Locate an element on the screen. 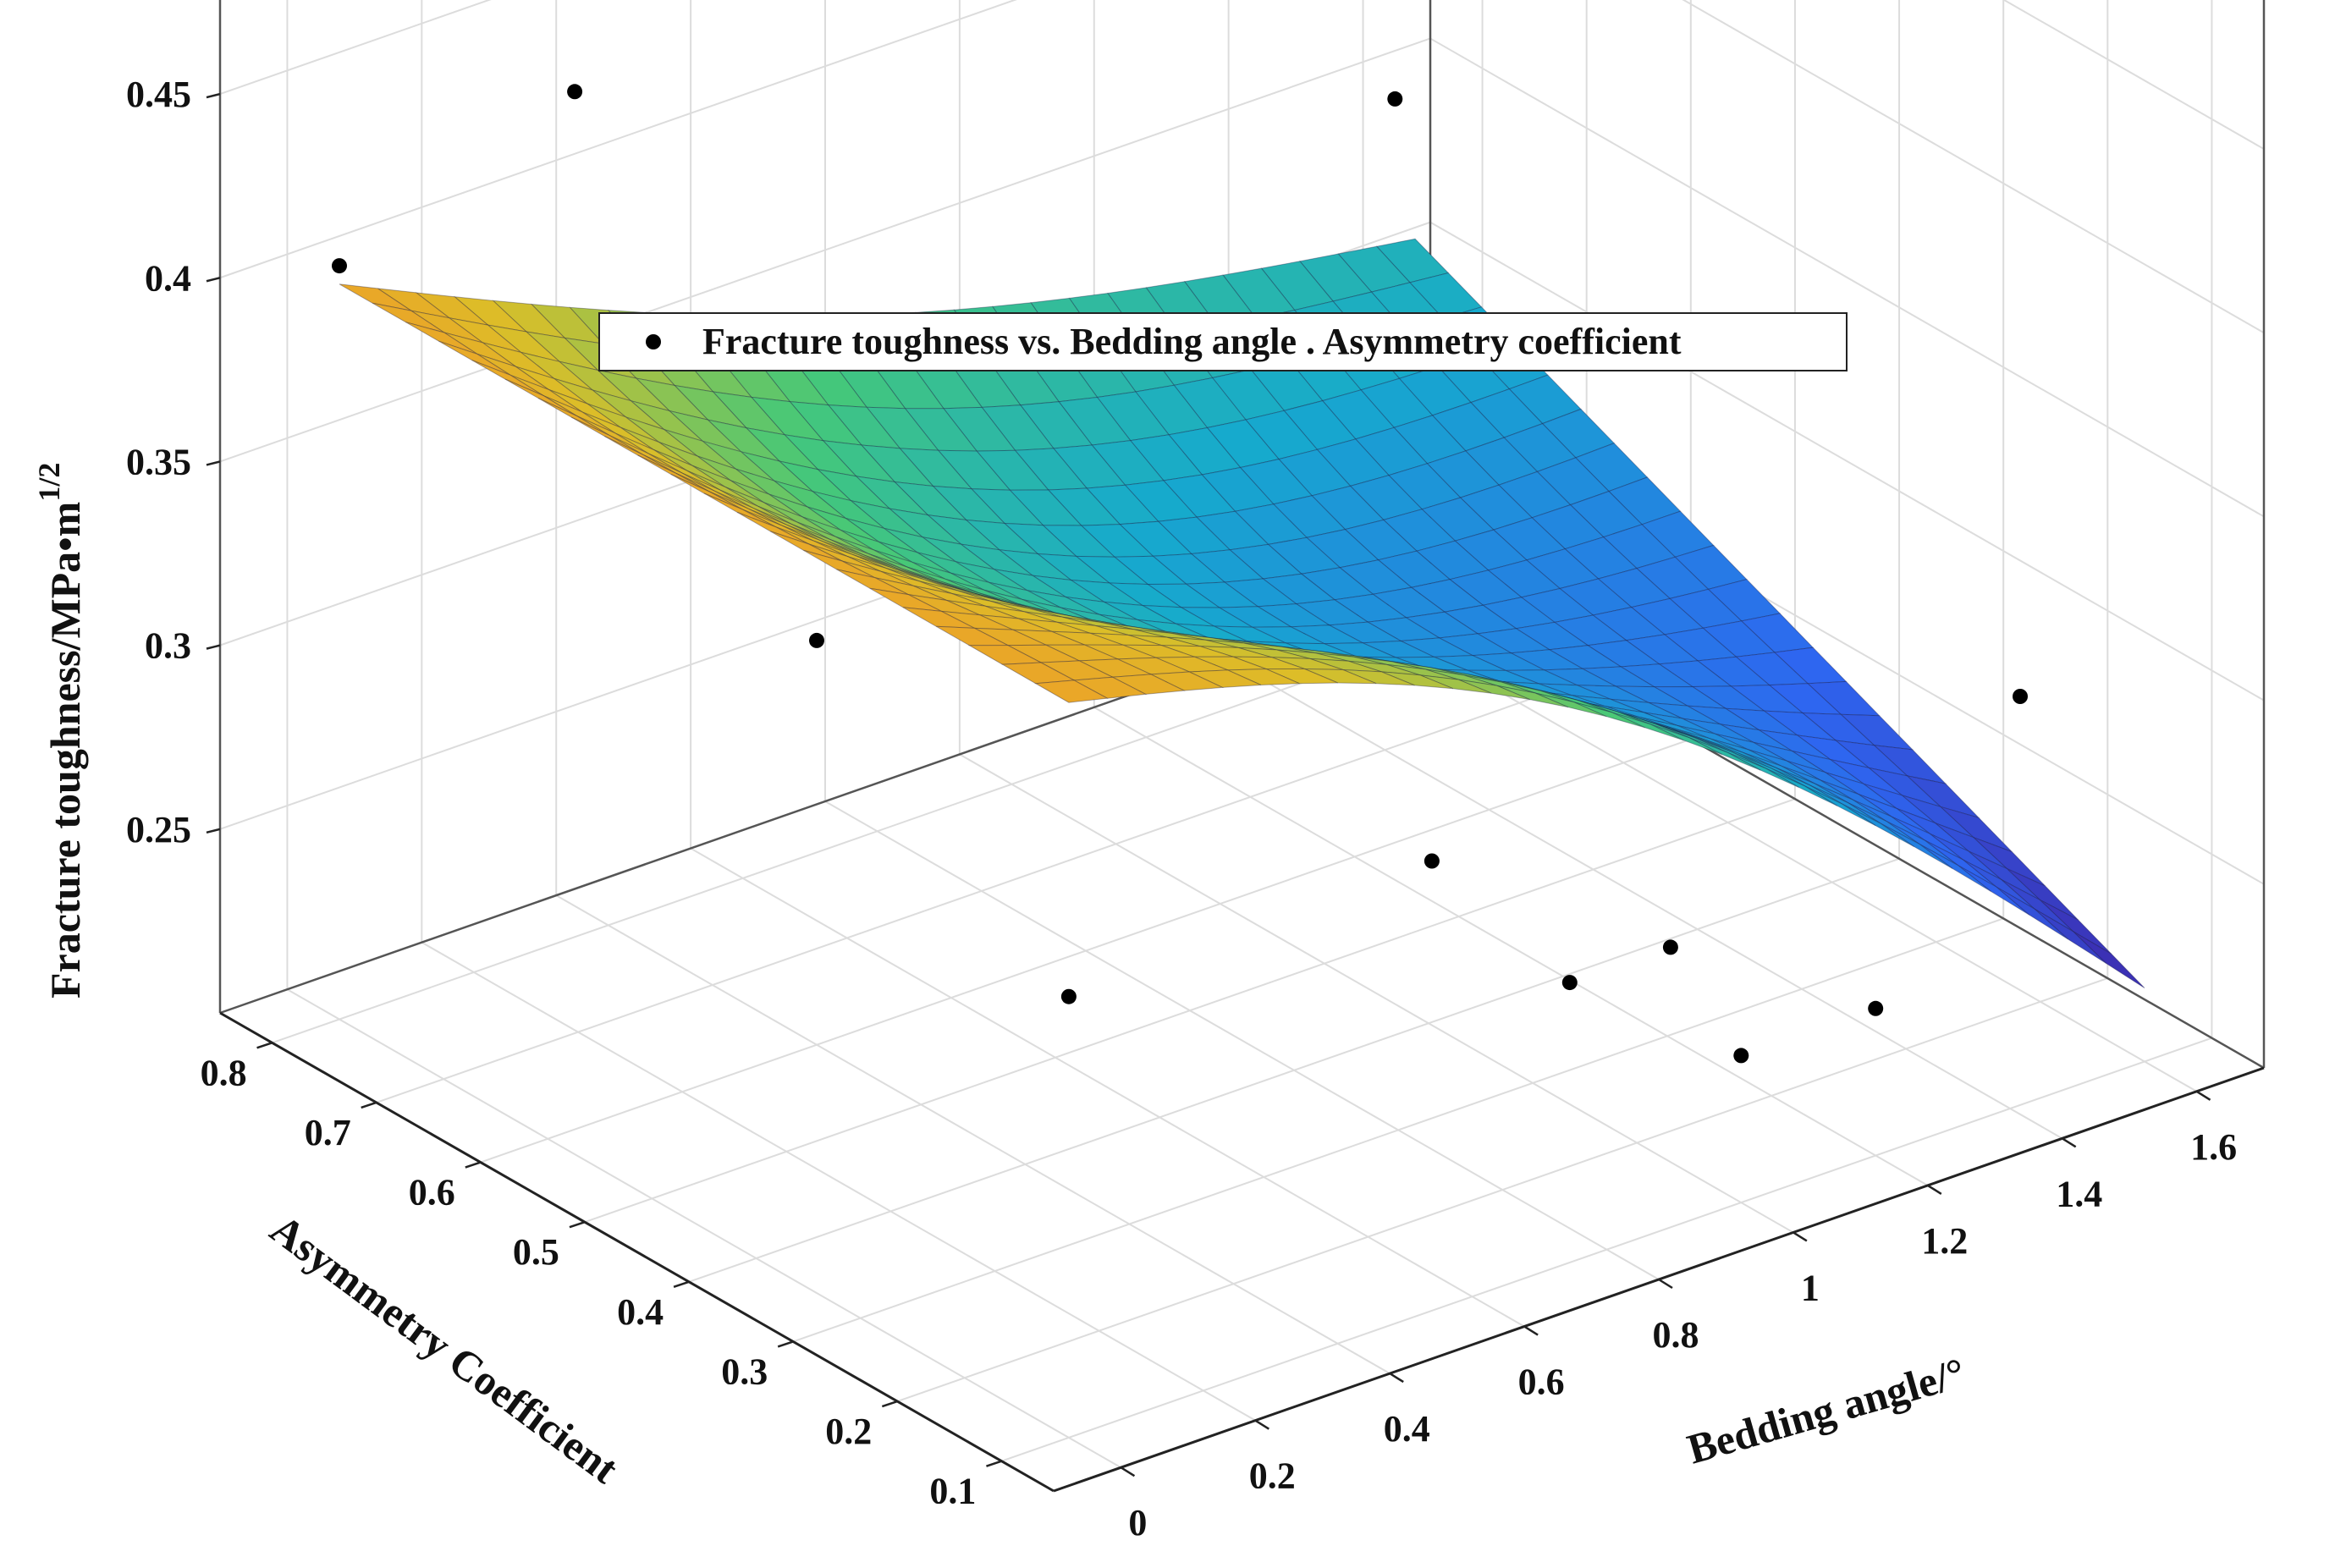  x-tick-label: 1.4 is located at coordinates (2079, 1193).